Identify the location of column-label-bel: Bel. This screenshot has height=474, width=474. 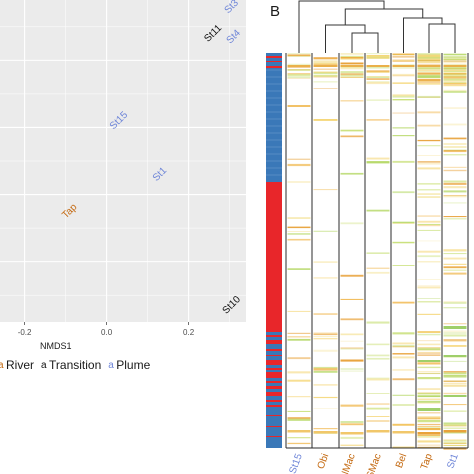
(401, 460).